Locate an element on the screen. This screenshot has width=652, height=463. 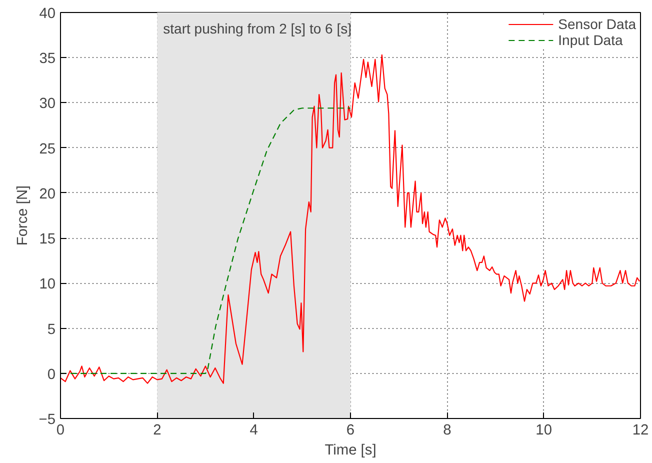
y-tick-label: 15 is located at coordinates (47, 240).